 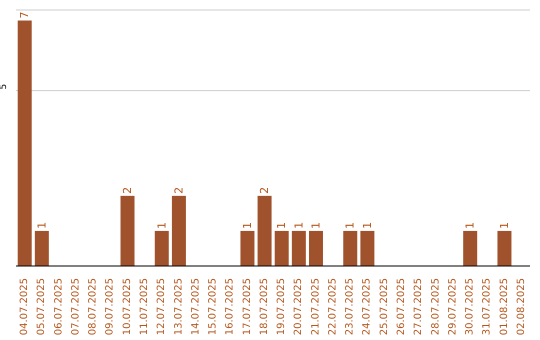 I want to click on x-tick-label: 04.07.2025, so click(x=24, y=307).